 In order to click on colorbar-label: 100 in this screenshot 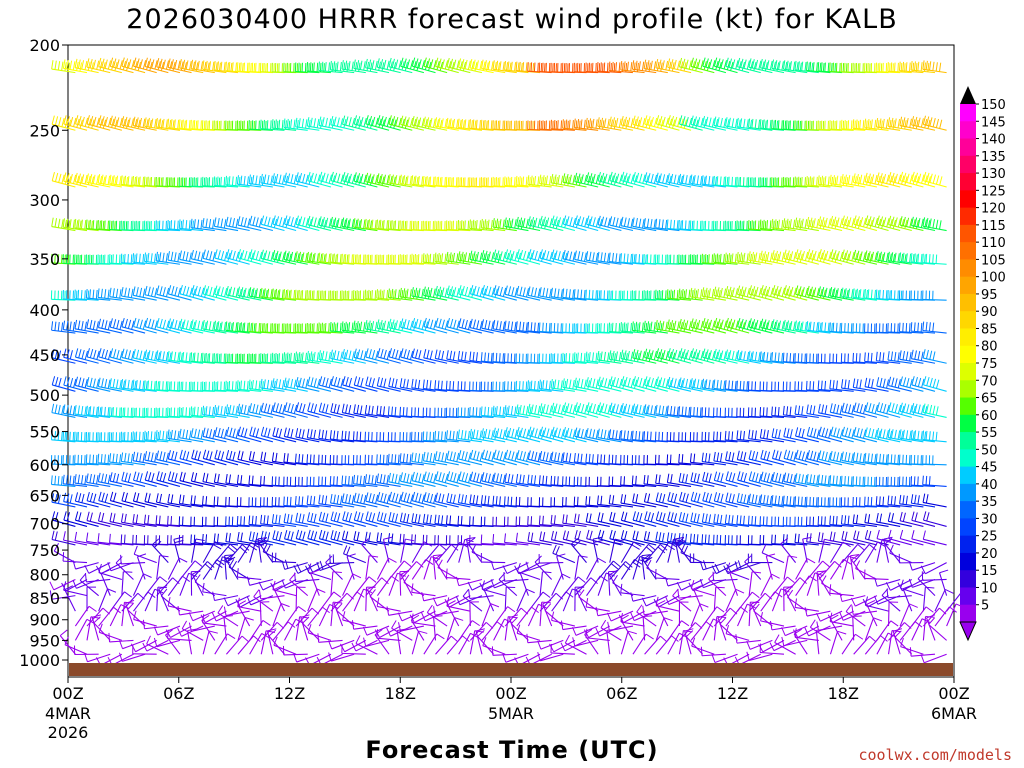, I will do `click(993, 278)`.